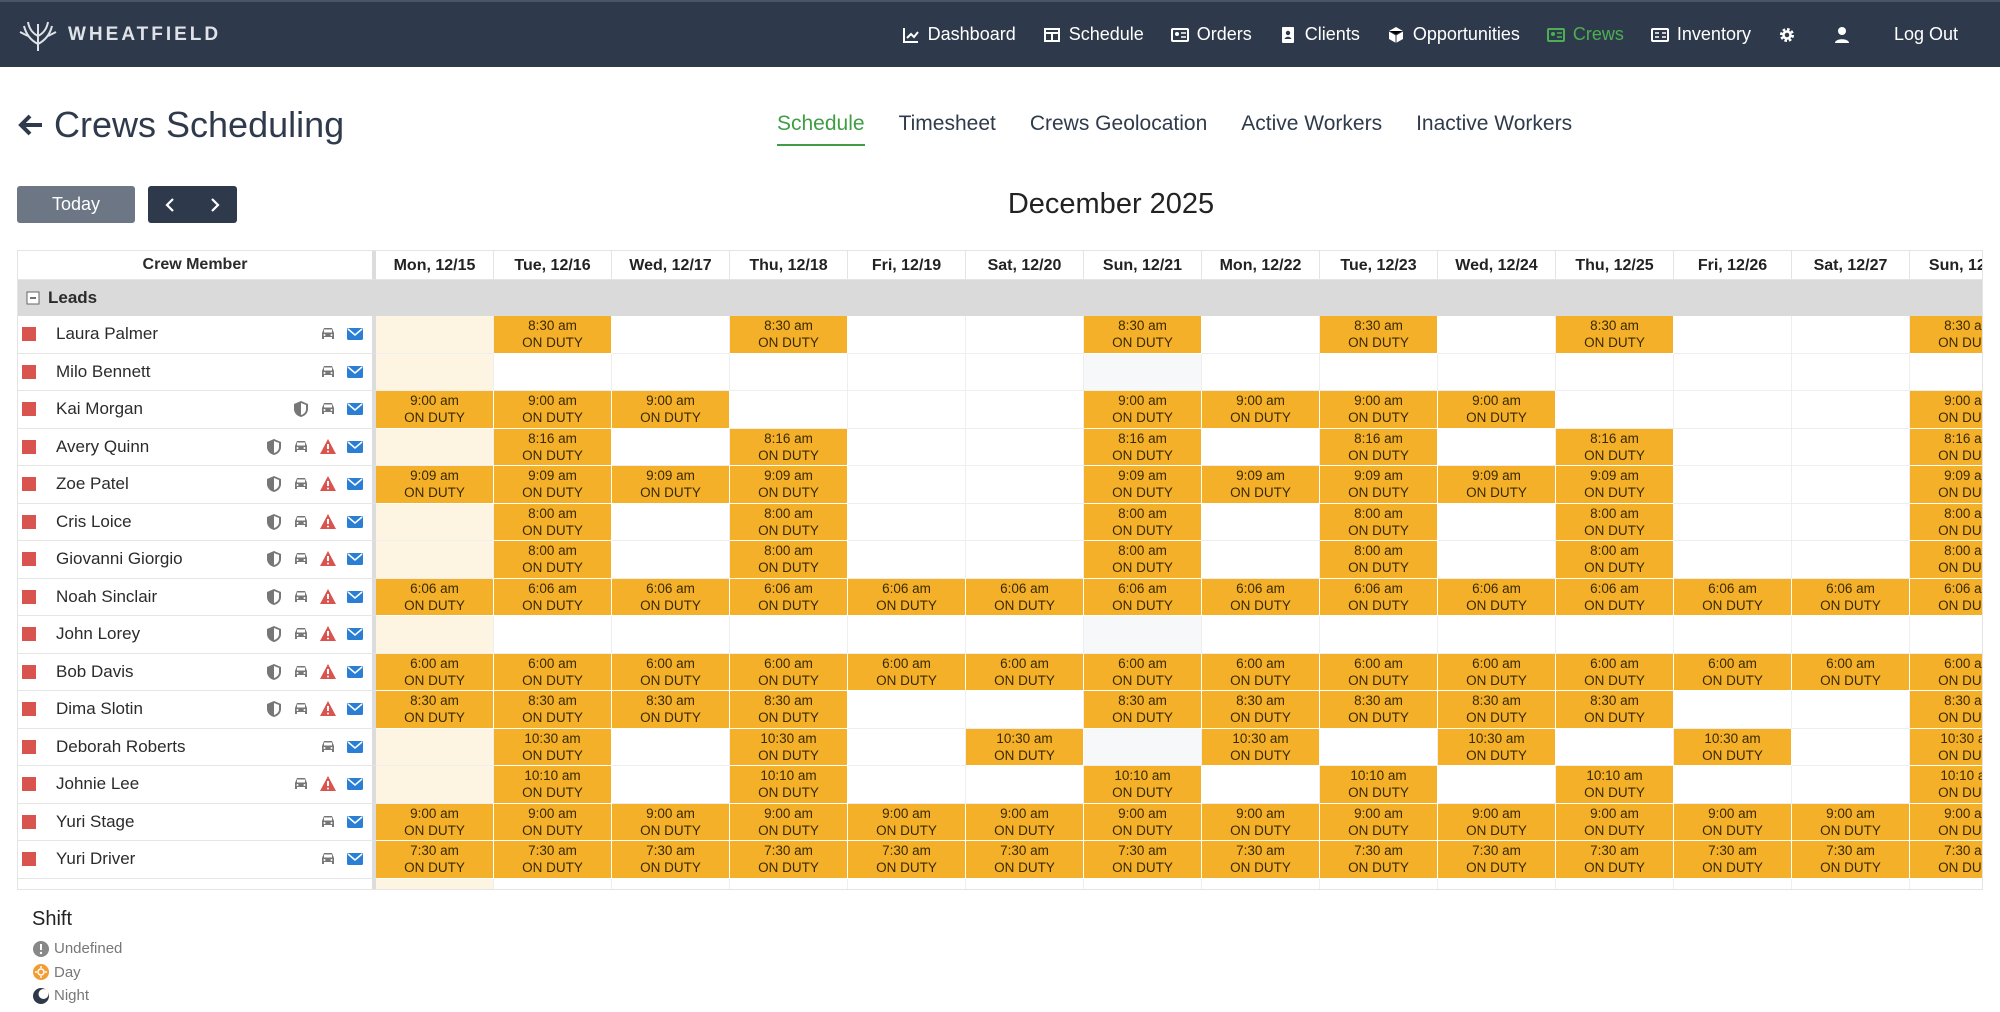  What do you see at coordinates (1585, 34) in the screenshot?
I see `nav-item: Crews` at bounding box center [1585, 34].